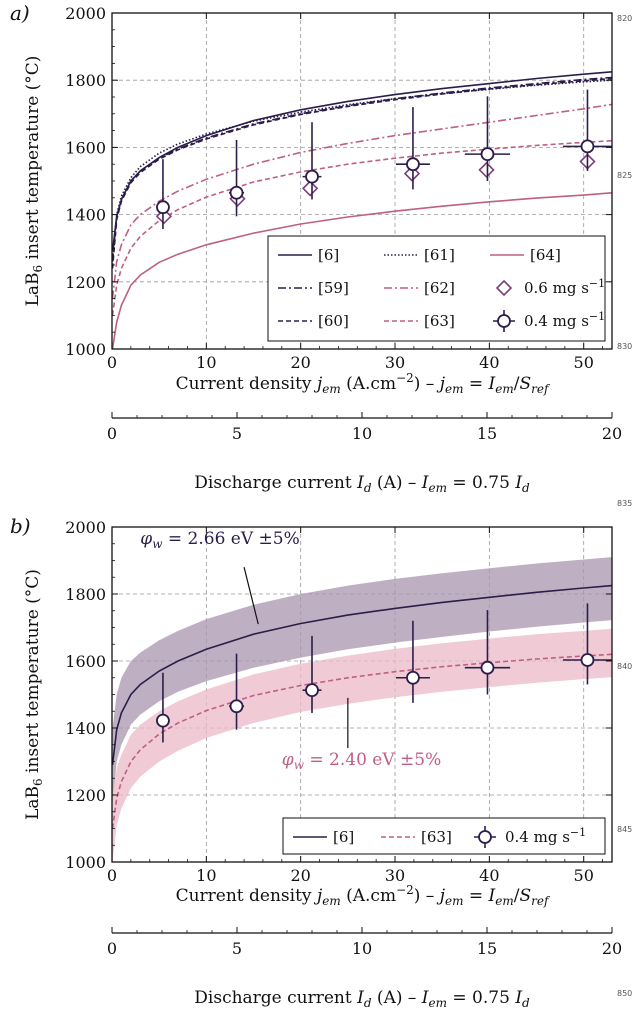 Image resolution: width=635 pixels, height=1012 pixels. Describe the element at coordinates (597, 316) in the screenshot. I see `legend-label-sup: −1` at that location.